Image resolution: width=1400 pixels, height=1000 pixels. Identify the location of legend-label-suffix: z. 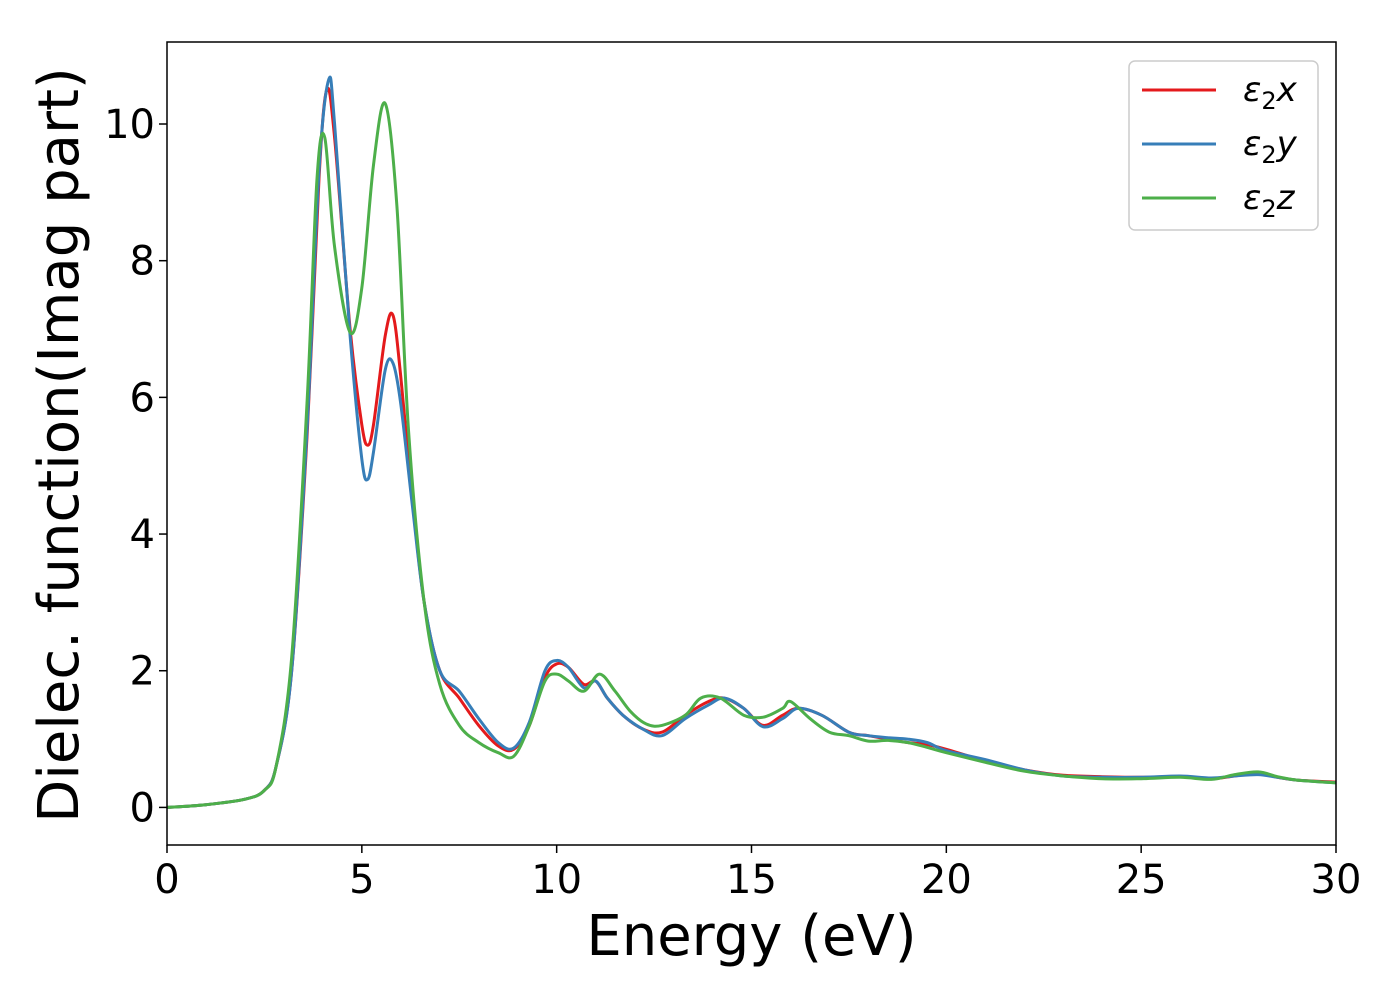
(1286, 198).